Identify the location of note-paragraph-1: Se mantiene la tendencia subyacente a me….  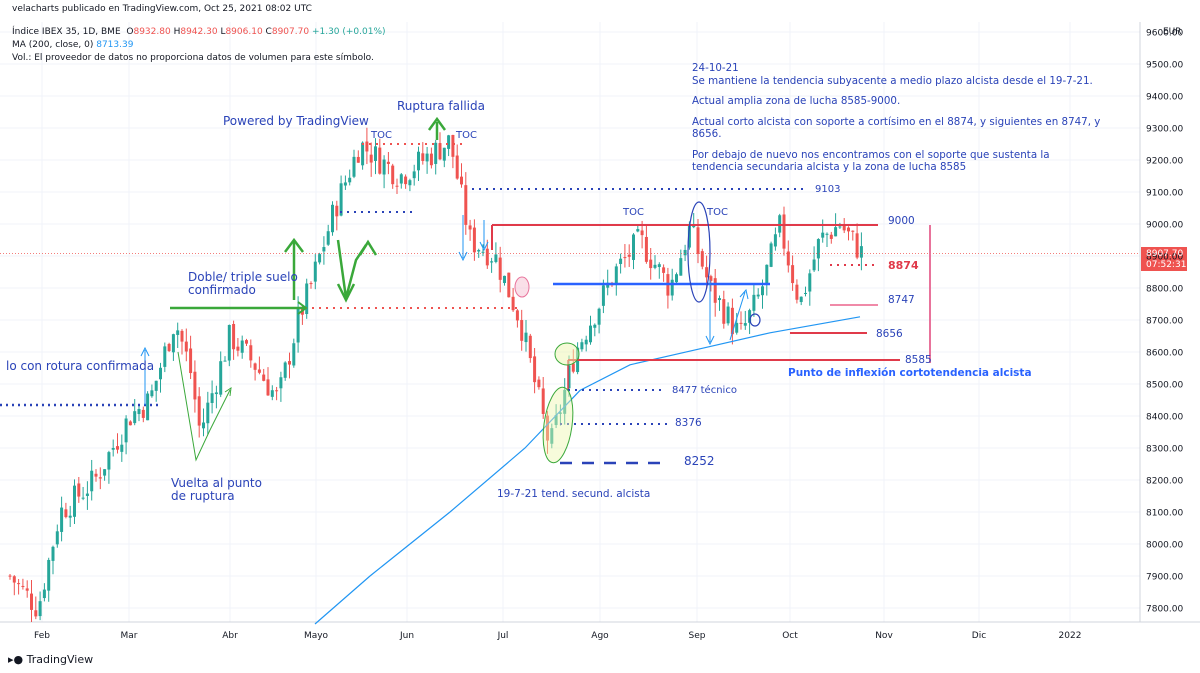
(892, 80).